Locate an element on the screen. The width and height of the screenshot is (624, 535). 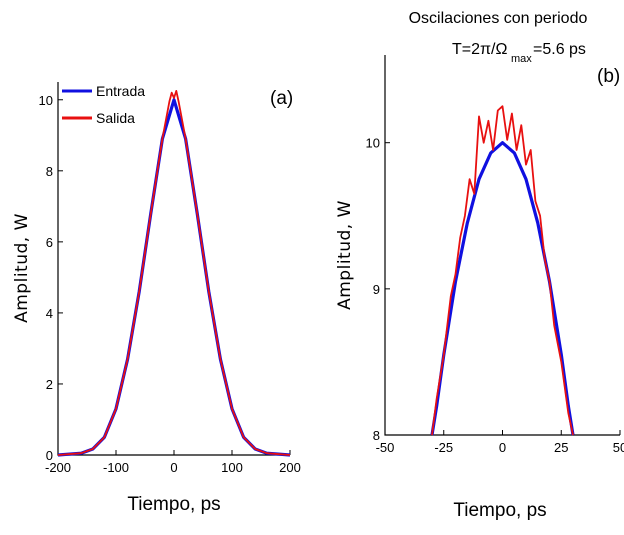
panel-a-xtick-label: 100 is located at coordinates (232, 467).